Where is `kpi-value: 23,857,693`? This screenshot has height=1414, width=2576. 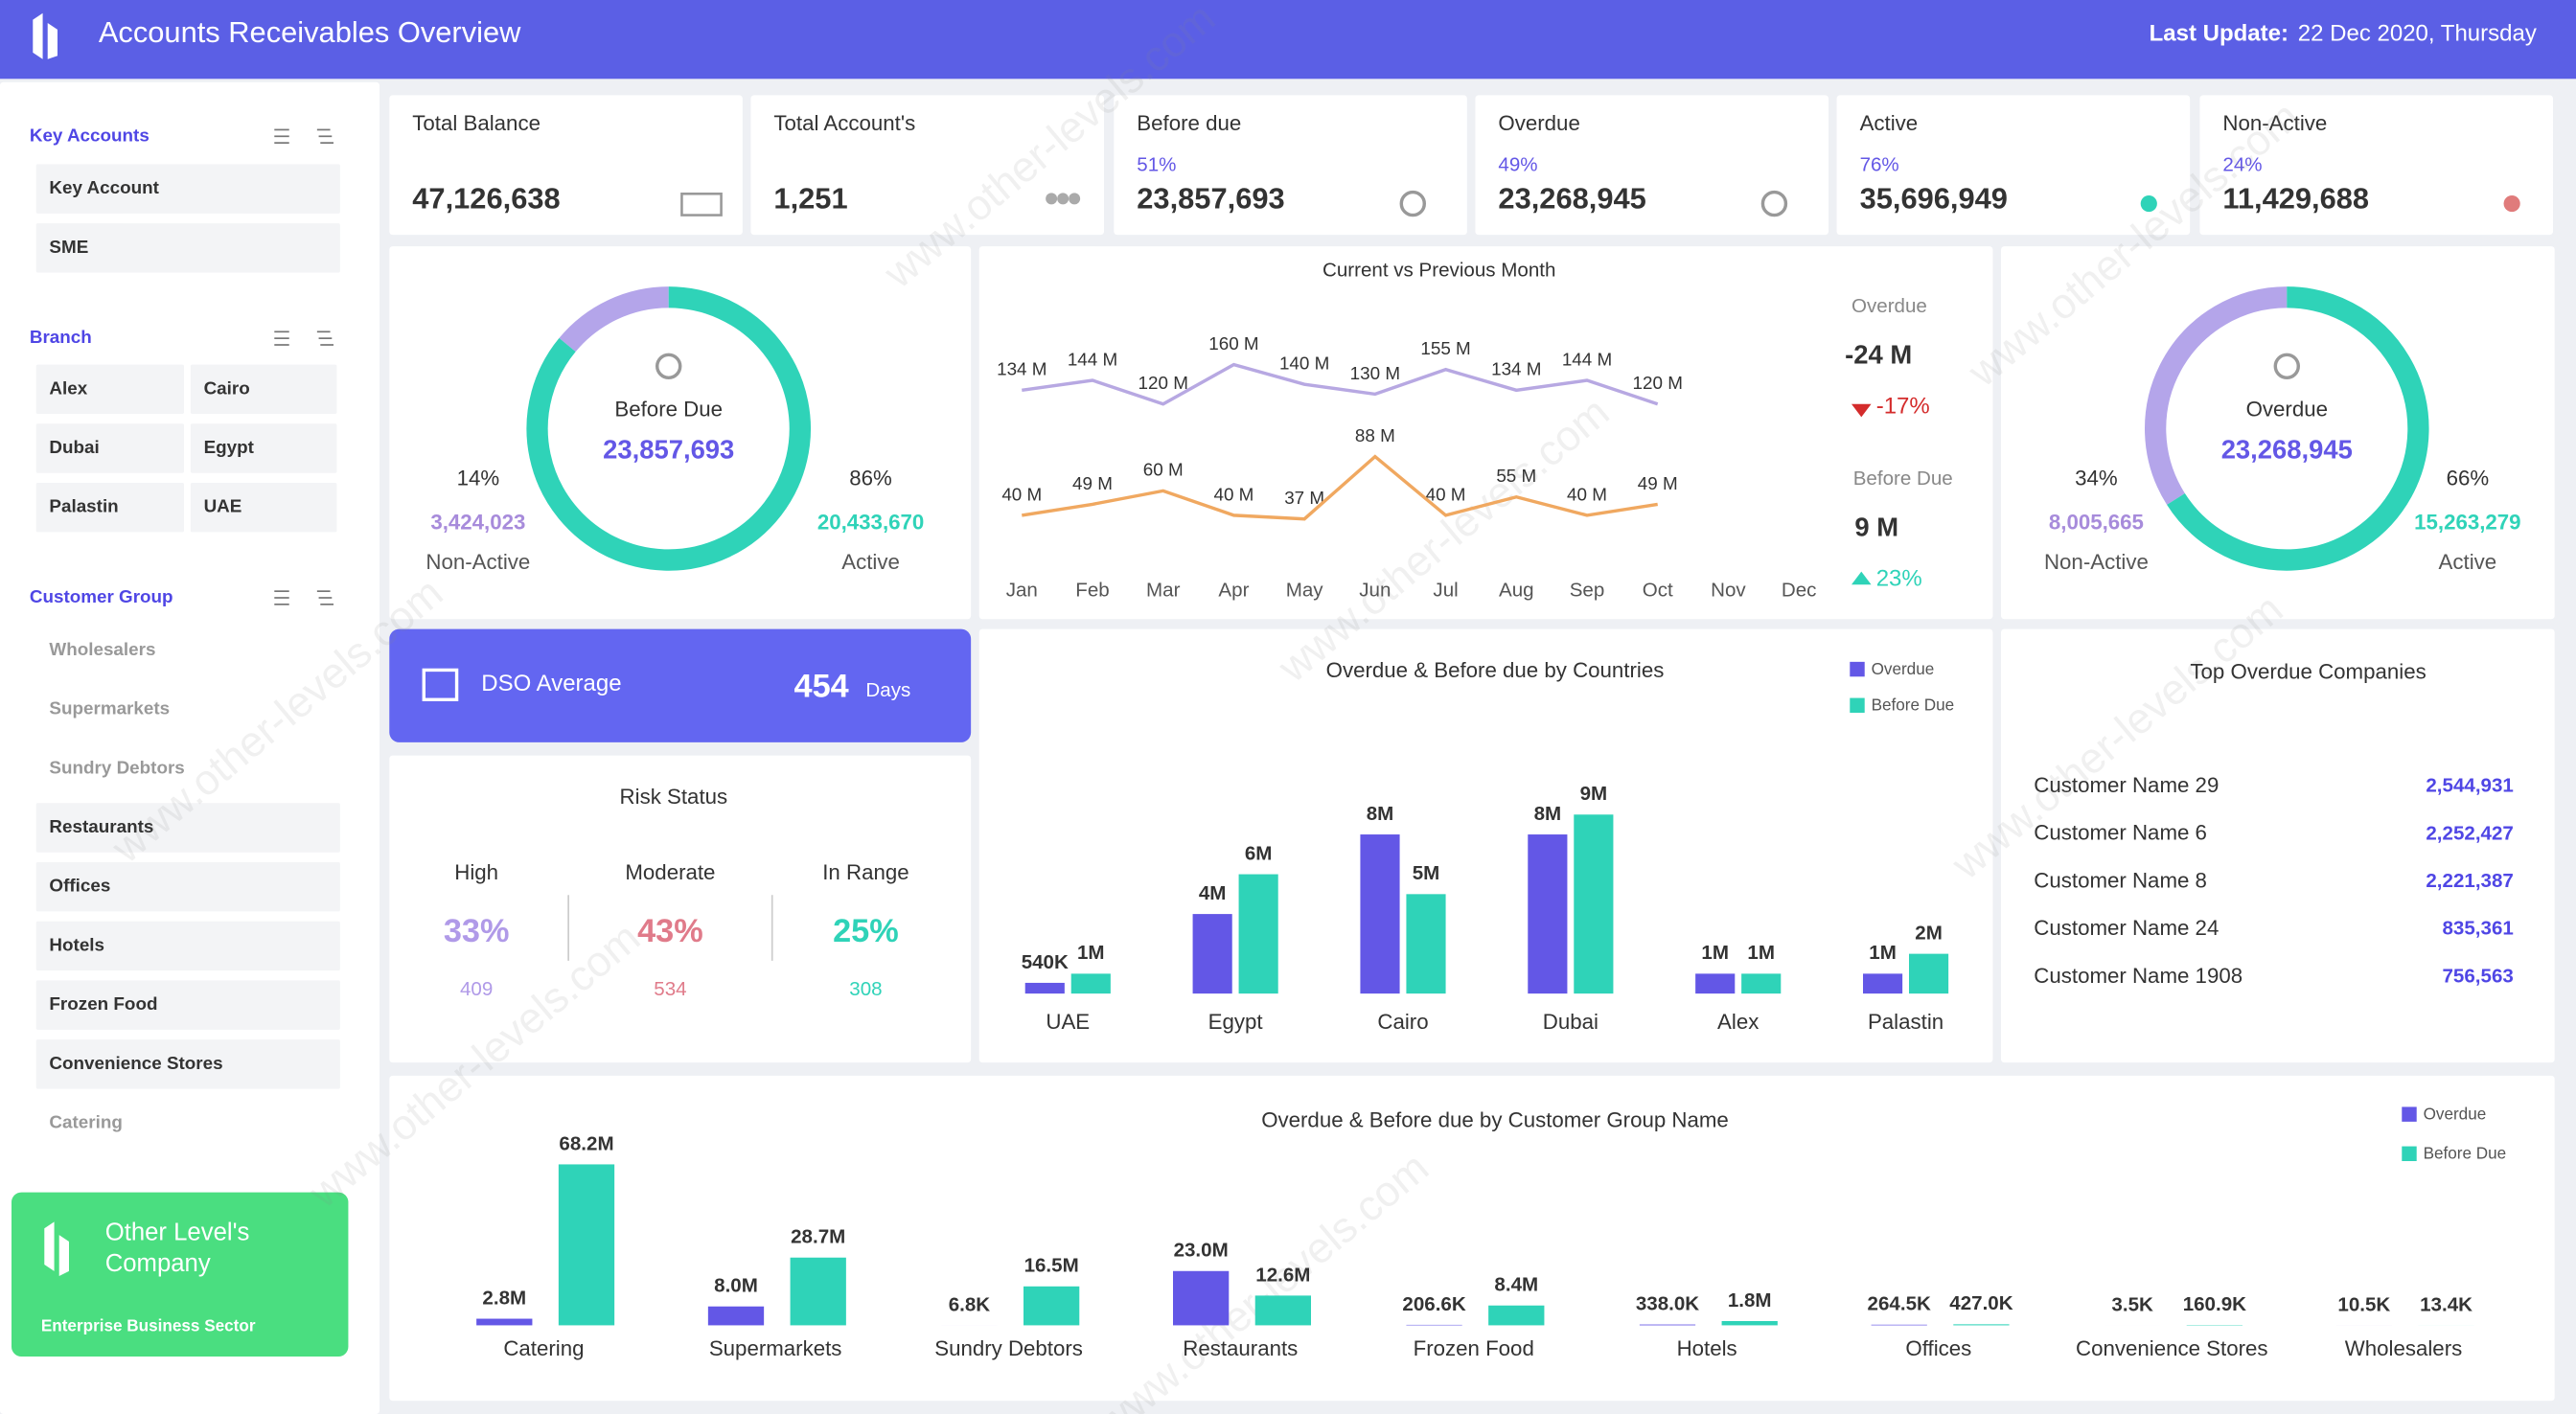 kpi-value: 23,857,693 is located at coordinates (1210, 198).